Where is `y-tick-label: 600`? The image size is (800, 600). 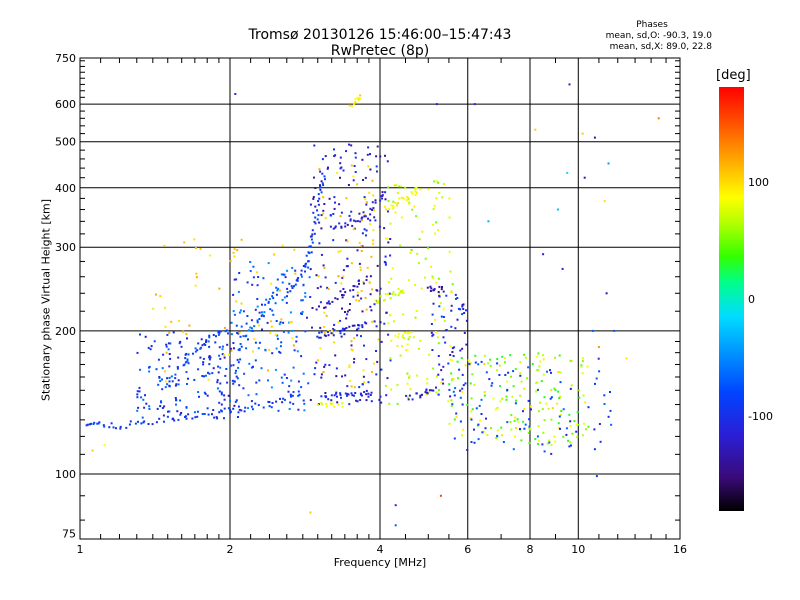 y-tick-label: 600 is located at coordinates (65, 104).